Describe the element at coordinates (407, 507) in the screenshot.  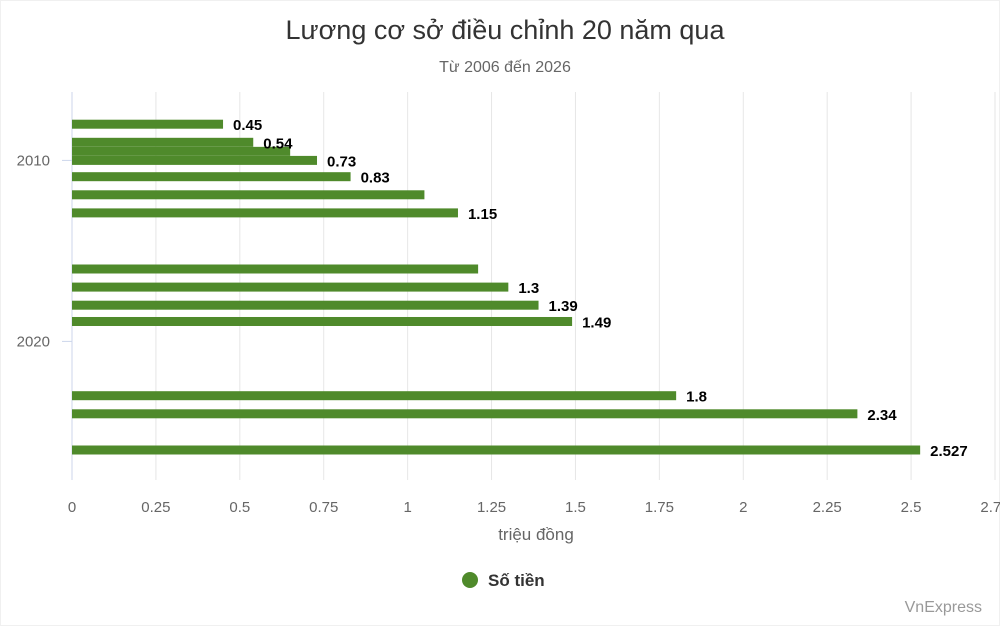
I see `x-tick-label: 1` at that location.